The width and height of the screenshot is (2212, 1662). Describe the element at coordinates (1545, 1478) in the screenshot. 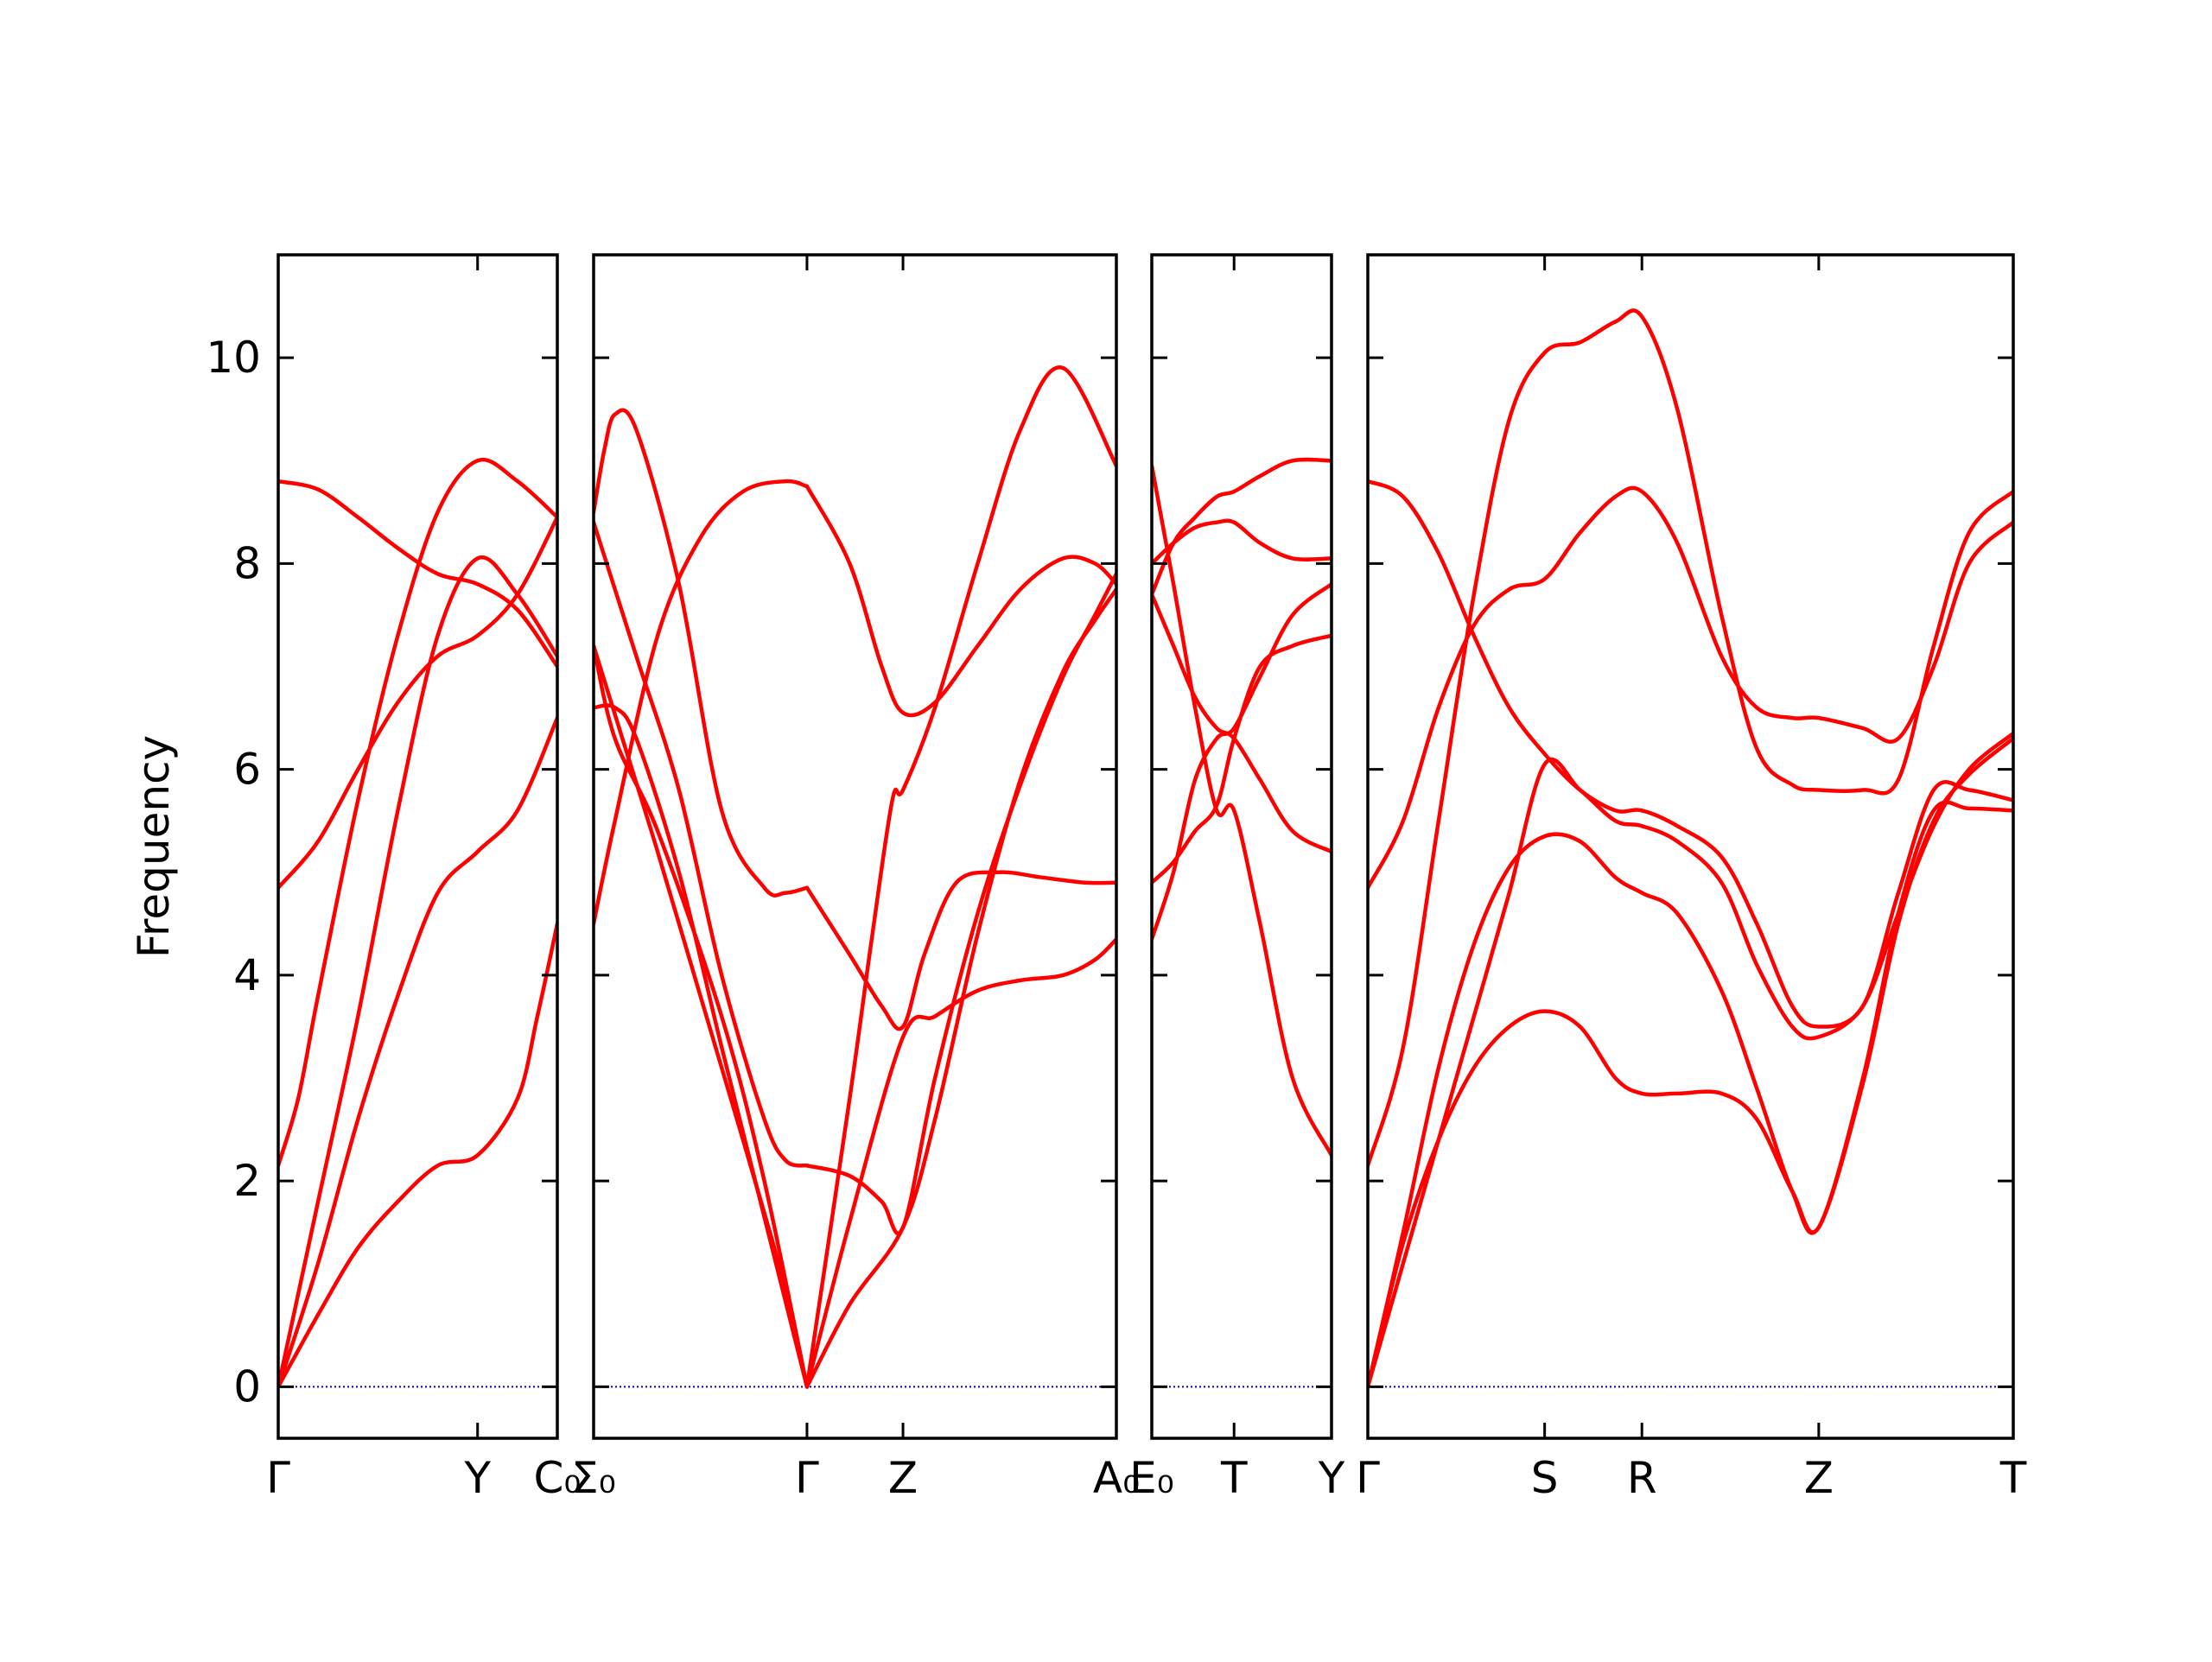

I see `x-tick-label: S` at that location.